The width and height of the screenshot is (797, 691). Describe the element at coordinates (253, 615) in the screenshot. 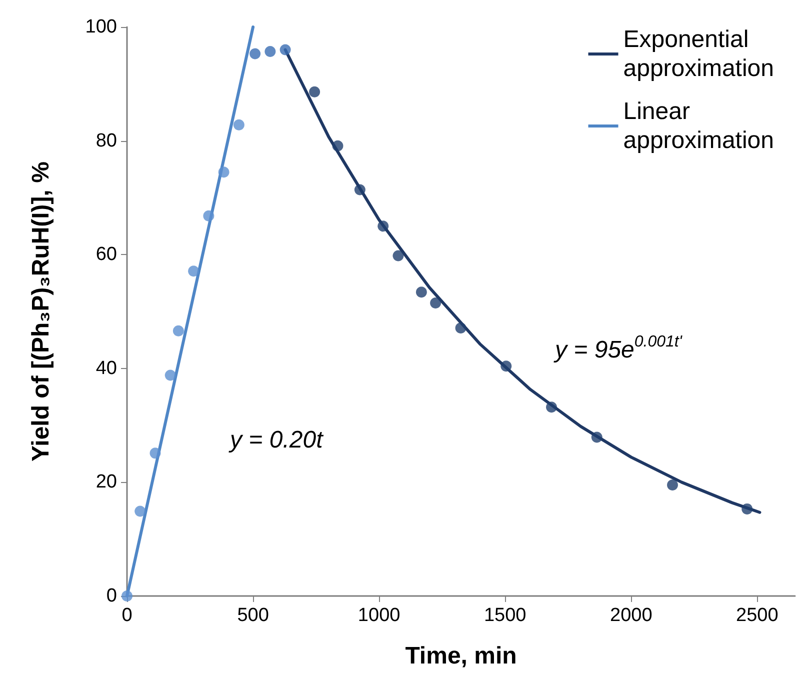

I see `x-tick-label: 500` at that location.